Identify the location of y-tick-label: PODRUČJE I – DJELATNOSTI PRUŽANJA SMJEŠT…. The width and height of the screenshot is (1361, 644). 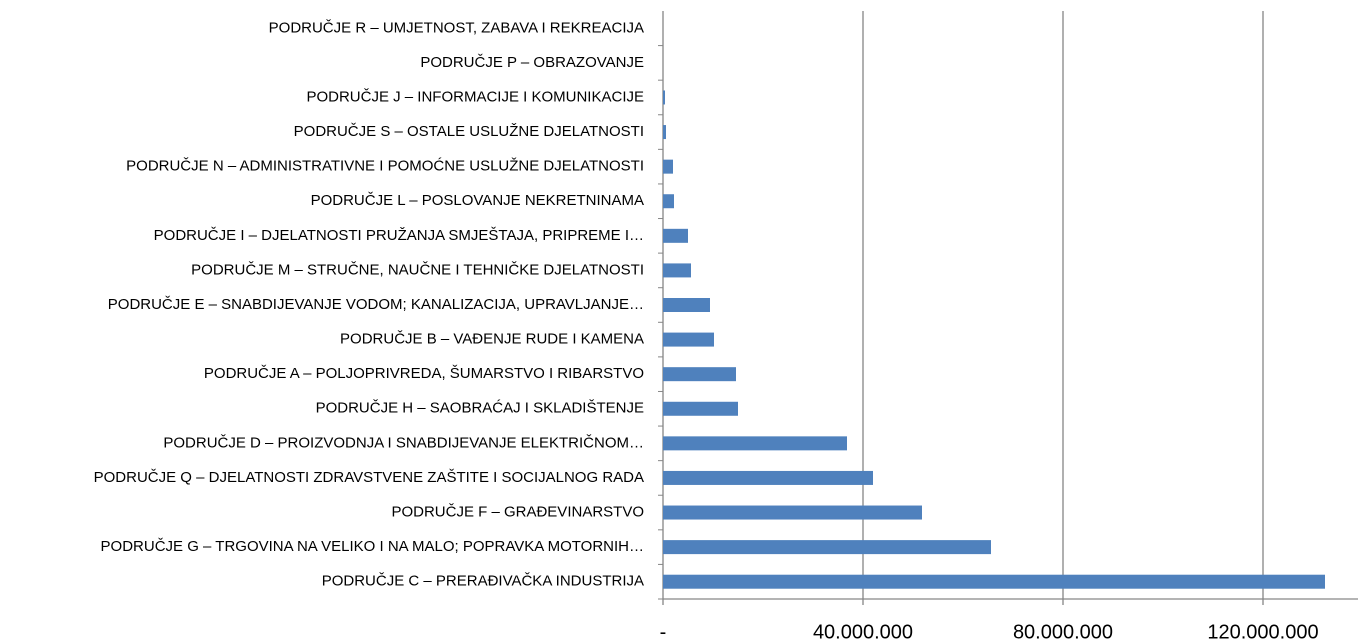
(399, 235).